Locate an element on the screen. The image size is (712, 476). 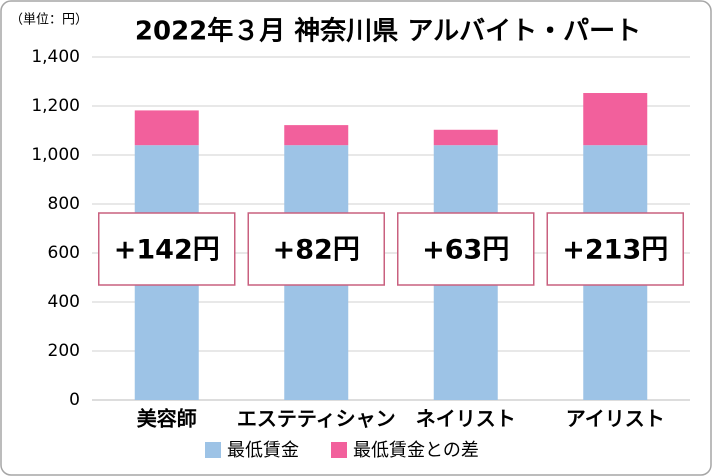
y-tick-label: 200 is located at coordinates (64, 351).